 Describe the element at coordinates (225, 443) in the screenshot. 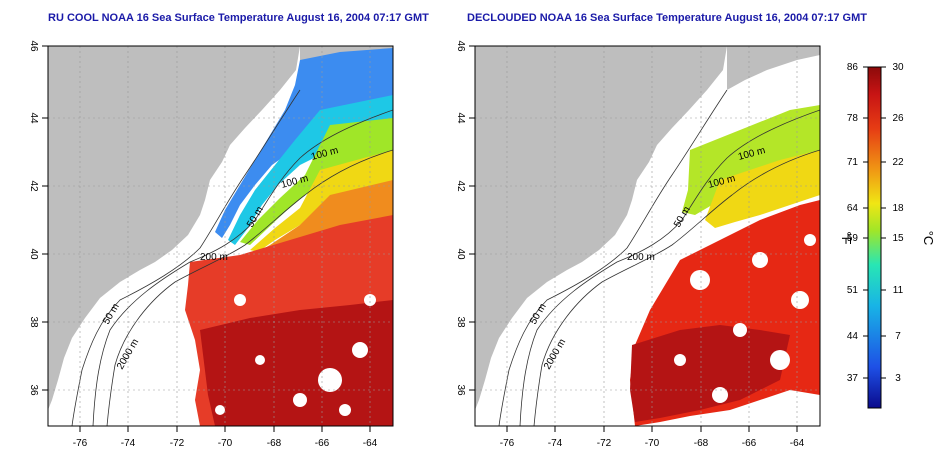

I see `left-x-tick-label: -70` at that location.